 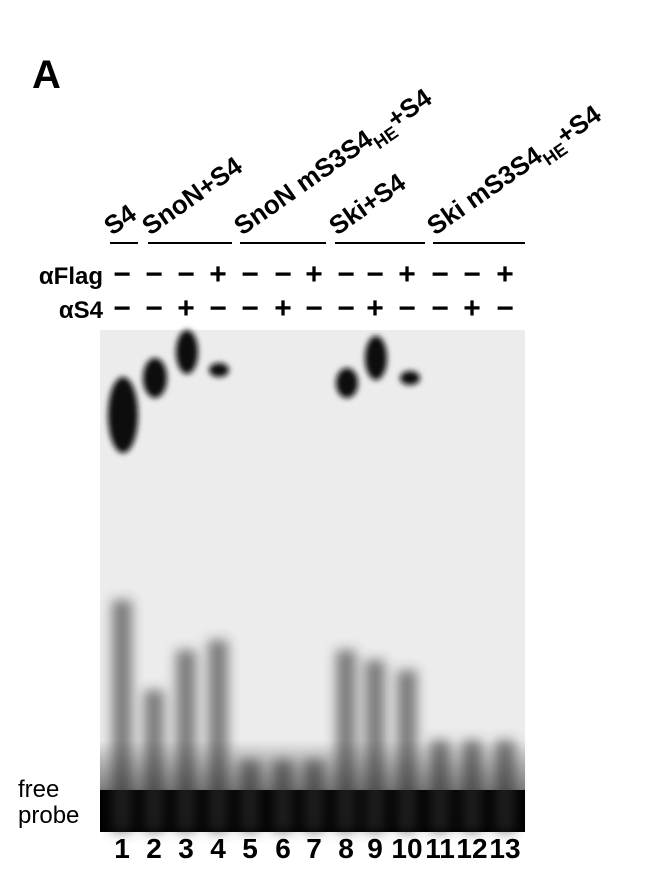 I want to click on group-text: SnoN+S4, so click(x=192, y=195).